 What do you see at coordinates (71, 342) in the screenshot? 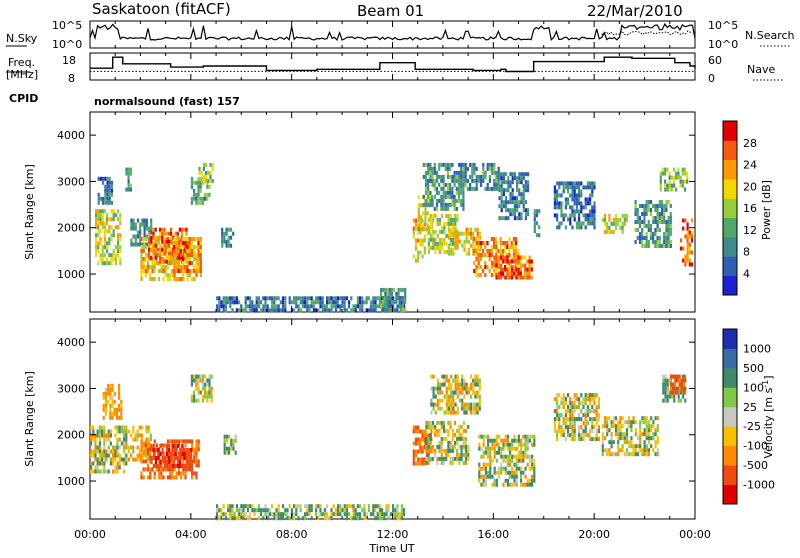
I see `y-tick-label: 4000` at bounding box center [71, 342].